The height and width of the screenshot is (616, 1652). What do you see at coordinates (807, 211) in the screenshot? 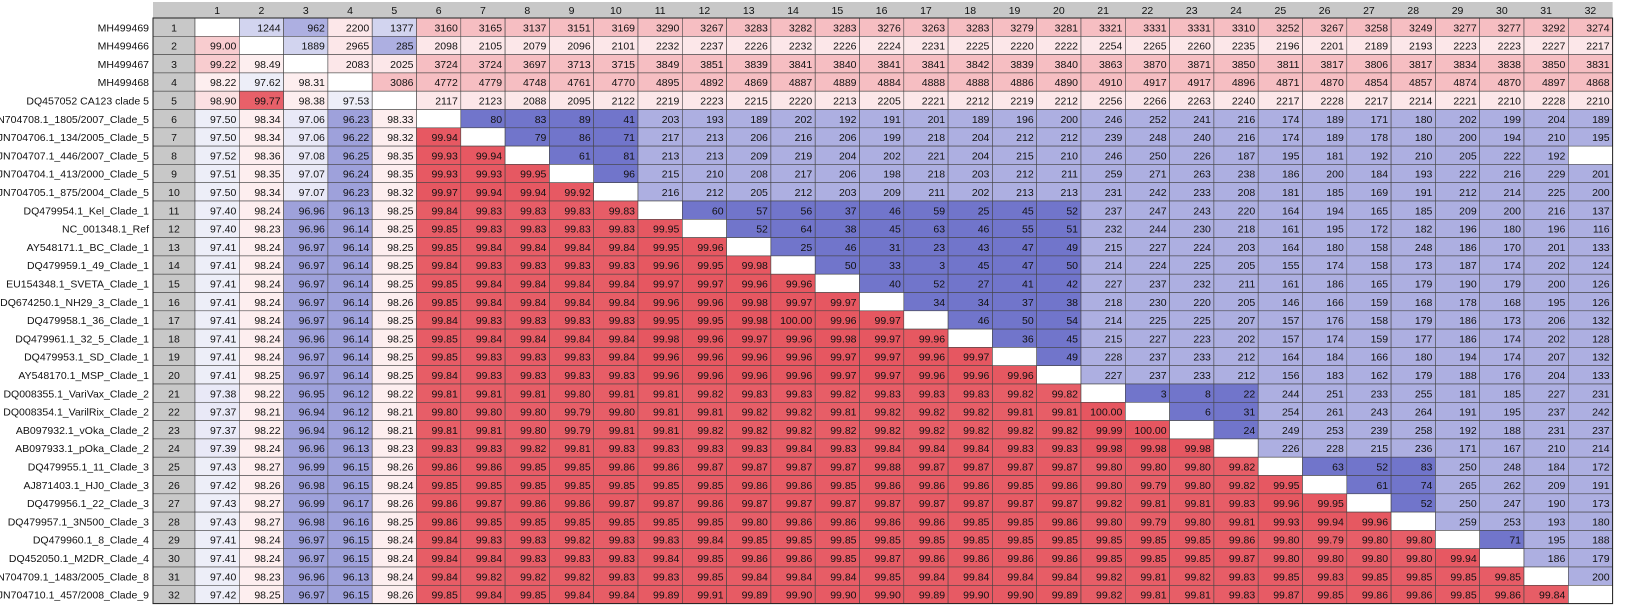
I see `cell-value: 56` at bounding box center [807, 211].